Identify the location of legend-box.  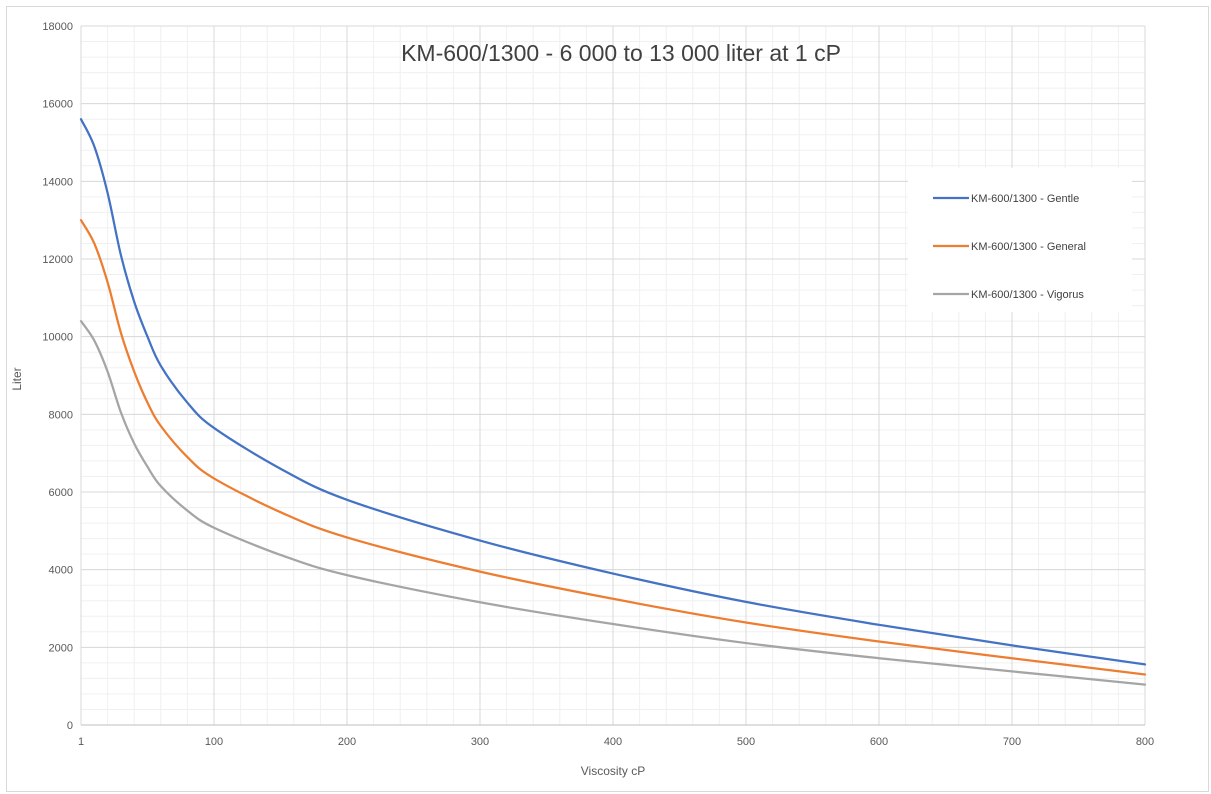
(1020, 240).